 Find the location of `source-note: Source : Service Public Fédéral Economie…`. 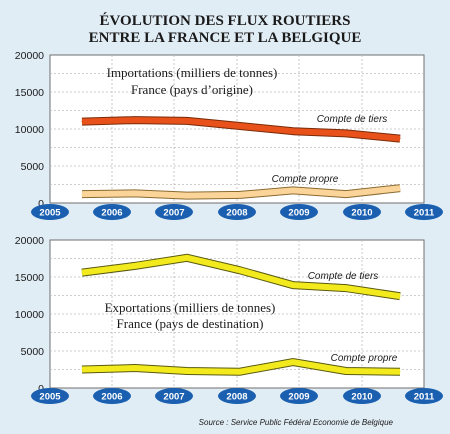

source-note: Source : Service Public Fédéral Economie… is located at coordinates (296, 422).